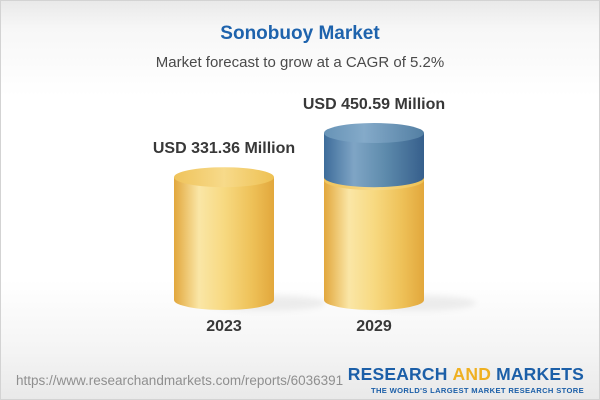 The width and height of the screenshot is (600, 400). What do you see at coordinates (224, 326) in the screenshot?
I see `category-label-2023: 2023` at bounding box center [224, 326].